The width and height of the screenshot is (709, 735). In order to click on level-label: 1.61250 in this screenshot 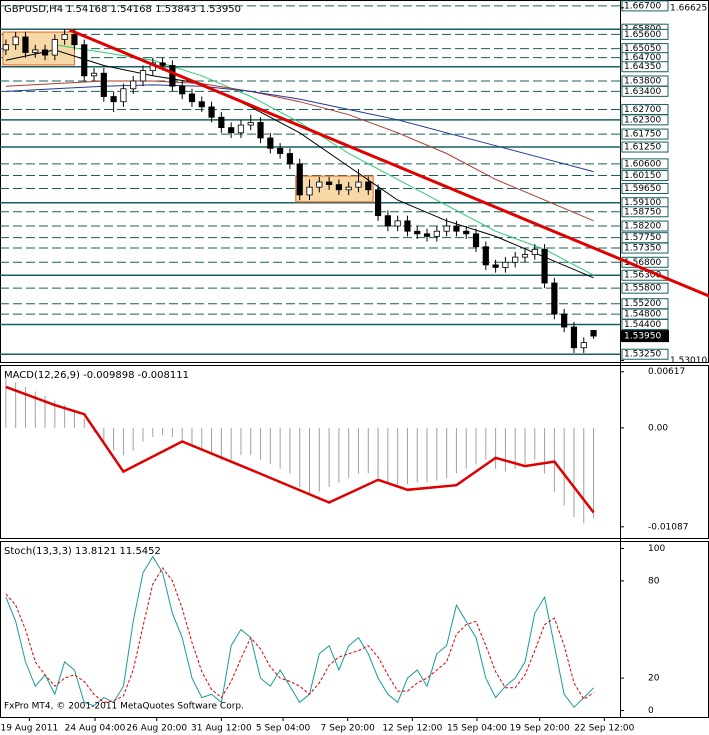, I will do `click(642, 148)`.